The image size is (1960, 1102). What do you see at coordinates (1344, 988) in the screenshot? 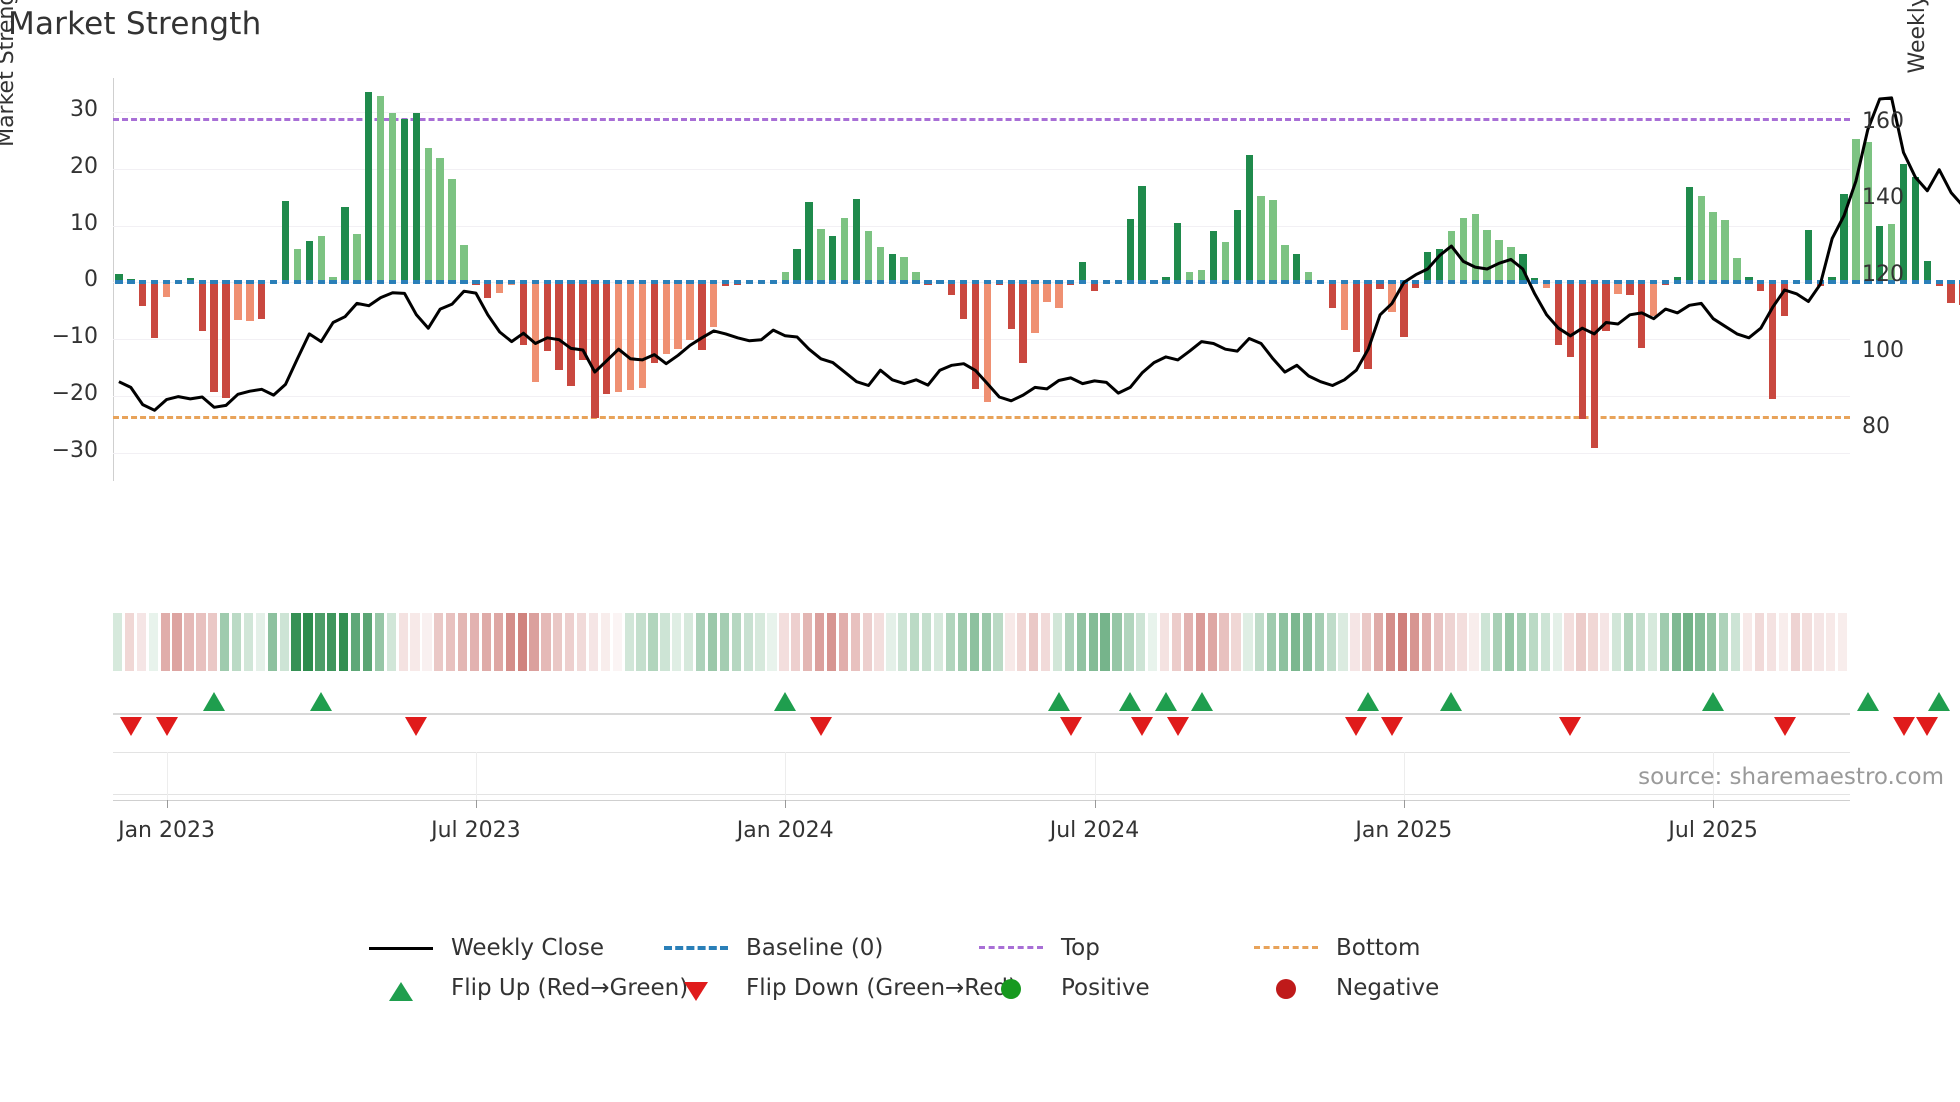
I see `legend-item-negative: Negative` at bounding box center [1344, 988].